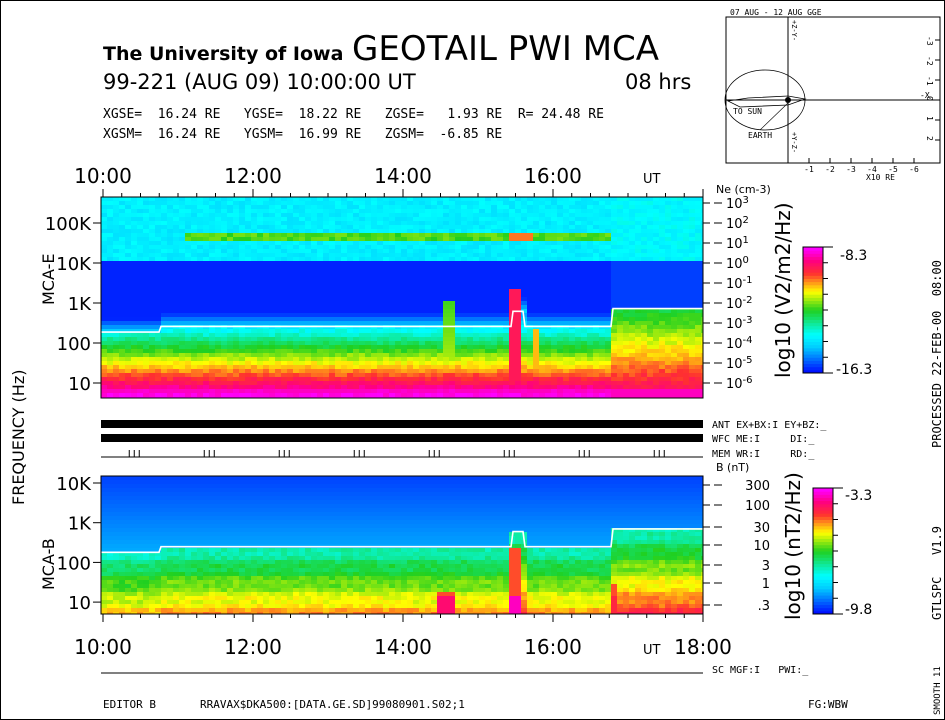 This screenshot has width=945, height=720. What do you see at coordinates (794, 142) in the screenshot?
I see `z-bottom-label: +Y-Z-` at bounding box center [794, 142].